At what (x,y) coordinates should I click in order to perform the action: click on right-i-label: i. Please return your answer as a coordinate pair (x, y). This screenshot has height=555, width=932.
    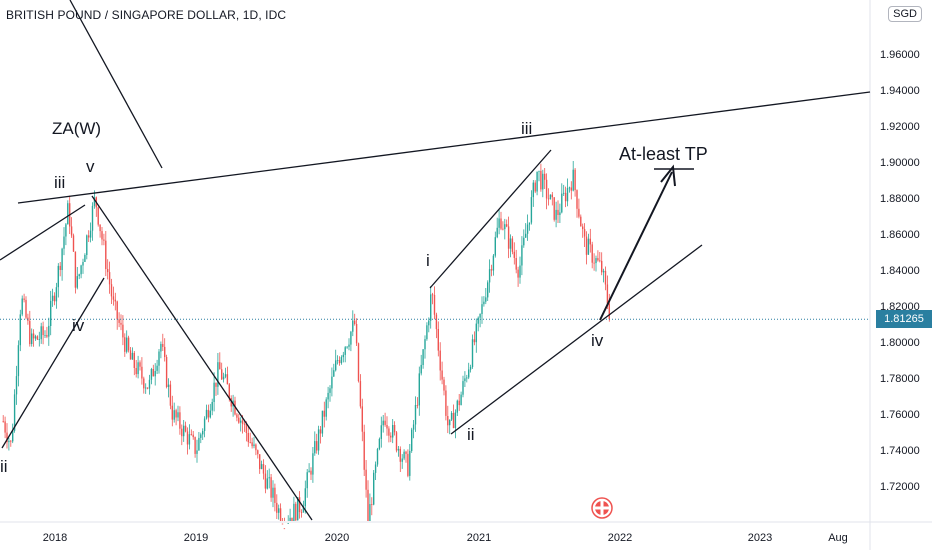
    Looking at the image, I should click on (428, 260).